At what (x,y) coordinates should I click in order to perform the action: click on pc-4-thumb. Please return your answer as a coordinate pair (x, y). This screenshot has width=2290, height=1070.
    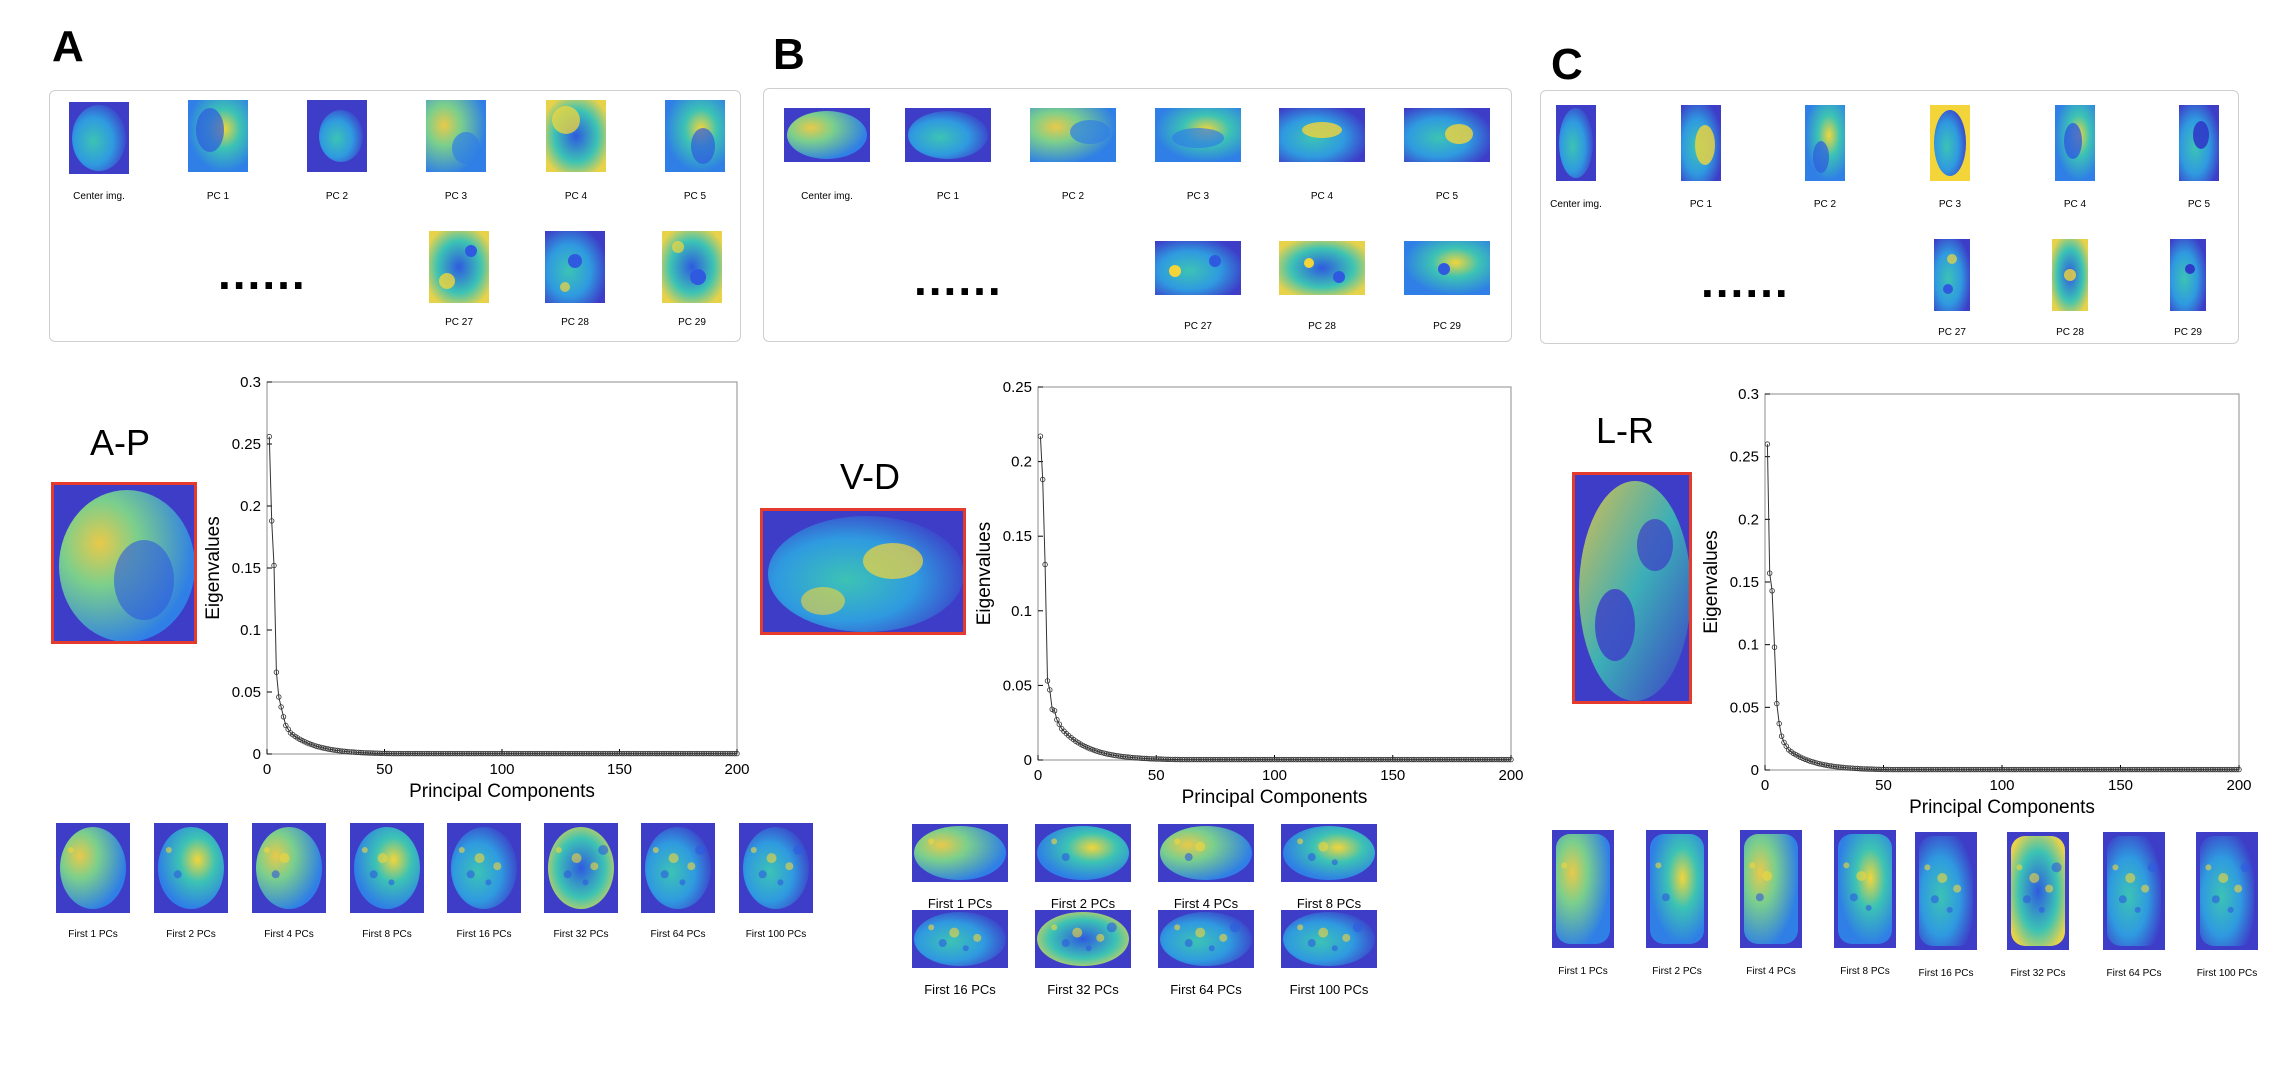
    Looking at the image, I should click on (2075, 143).